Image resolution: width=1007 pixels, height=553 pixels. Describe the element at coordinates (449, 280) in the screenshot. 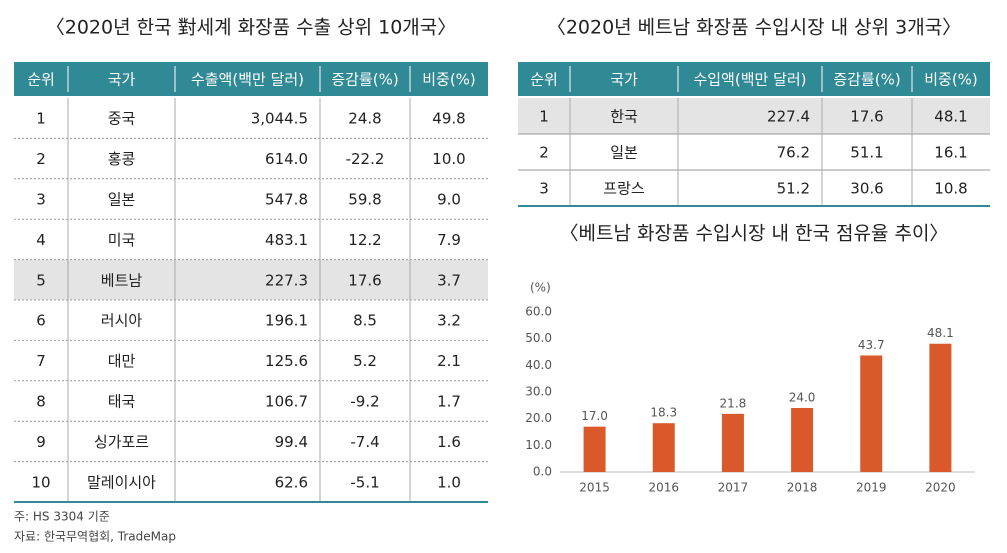

I see `table-cell: 3.7` at that location.